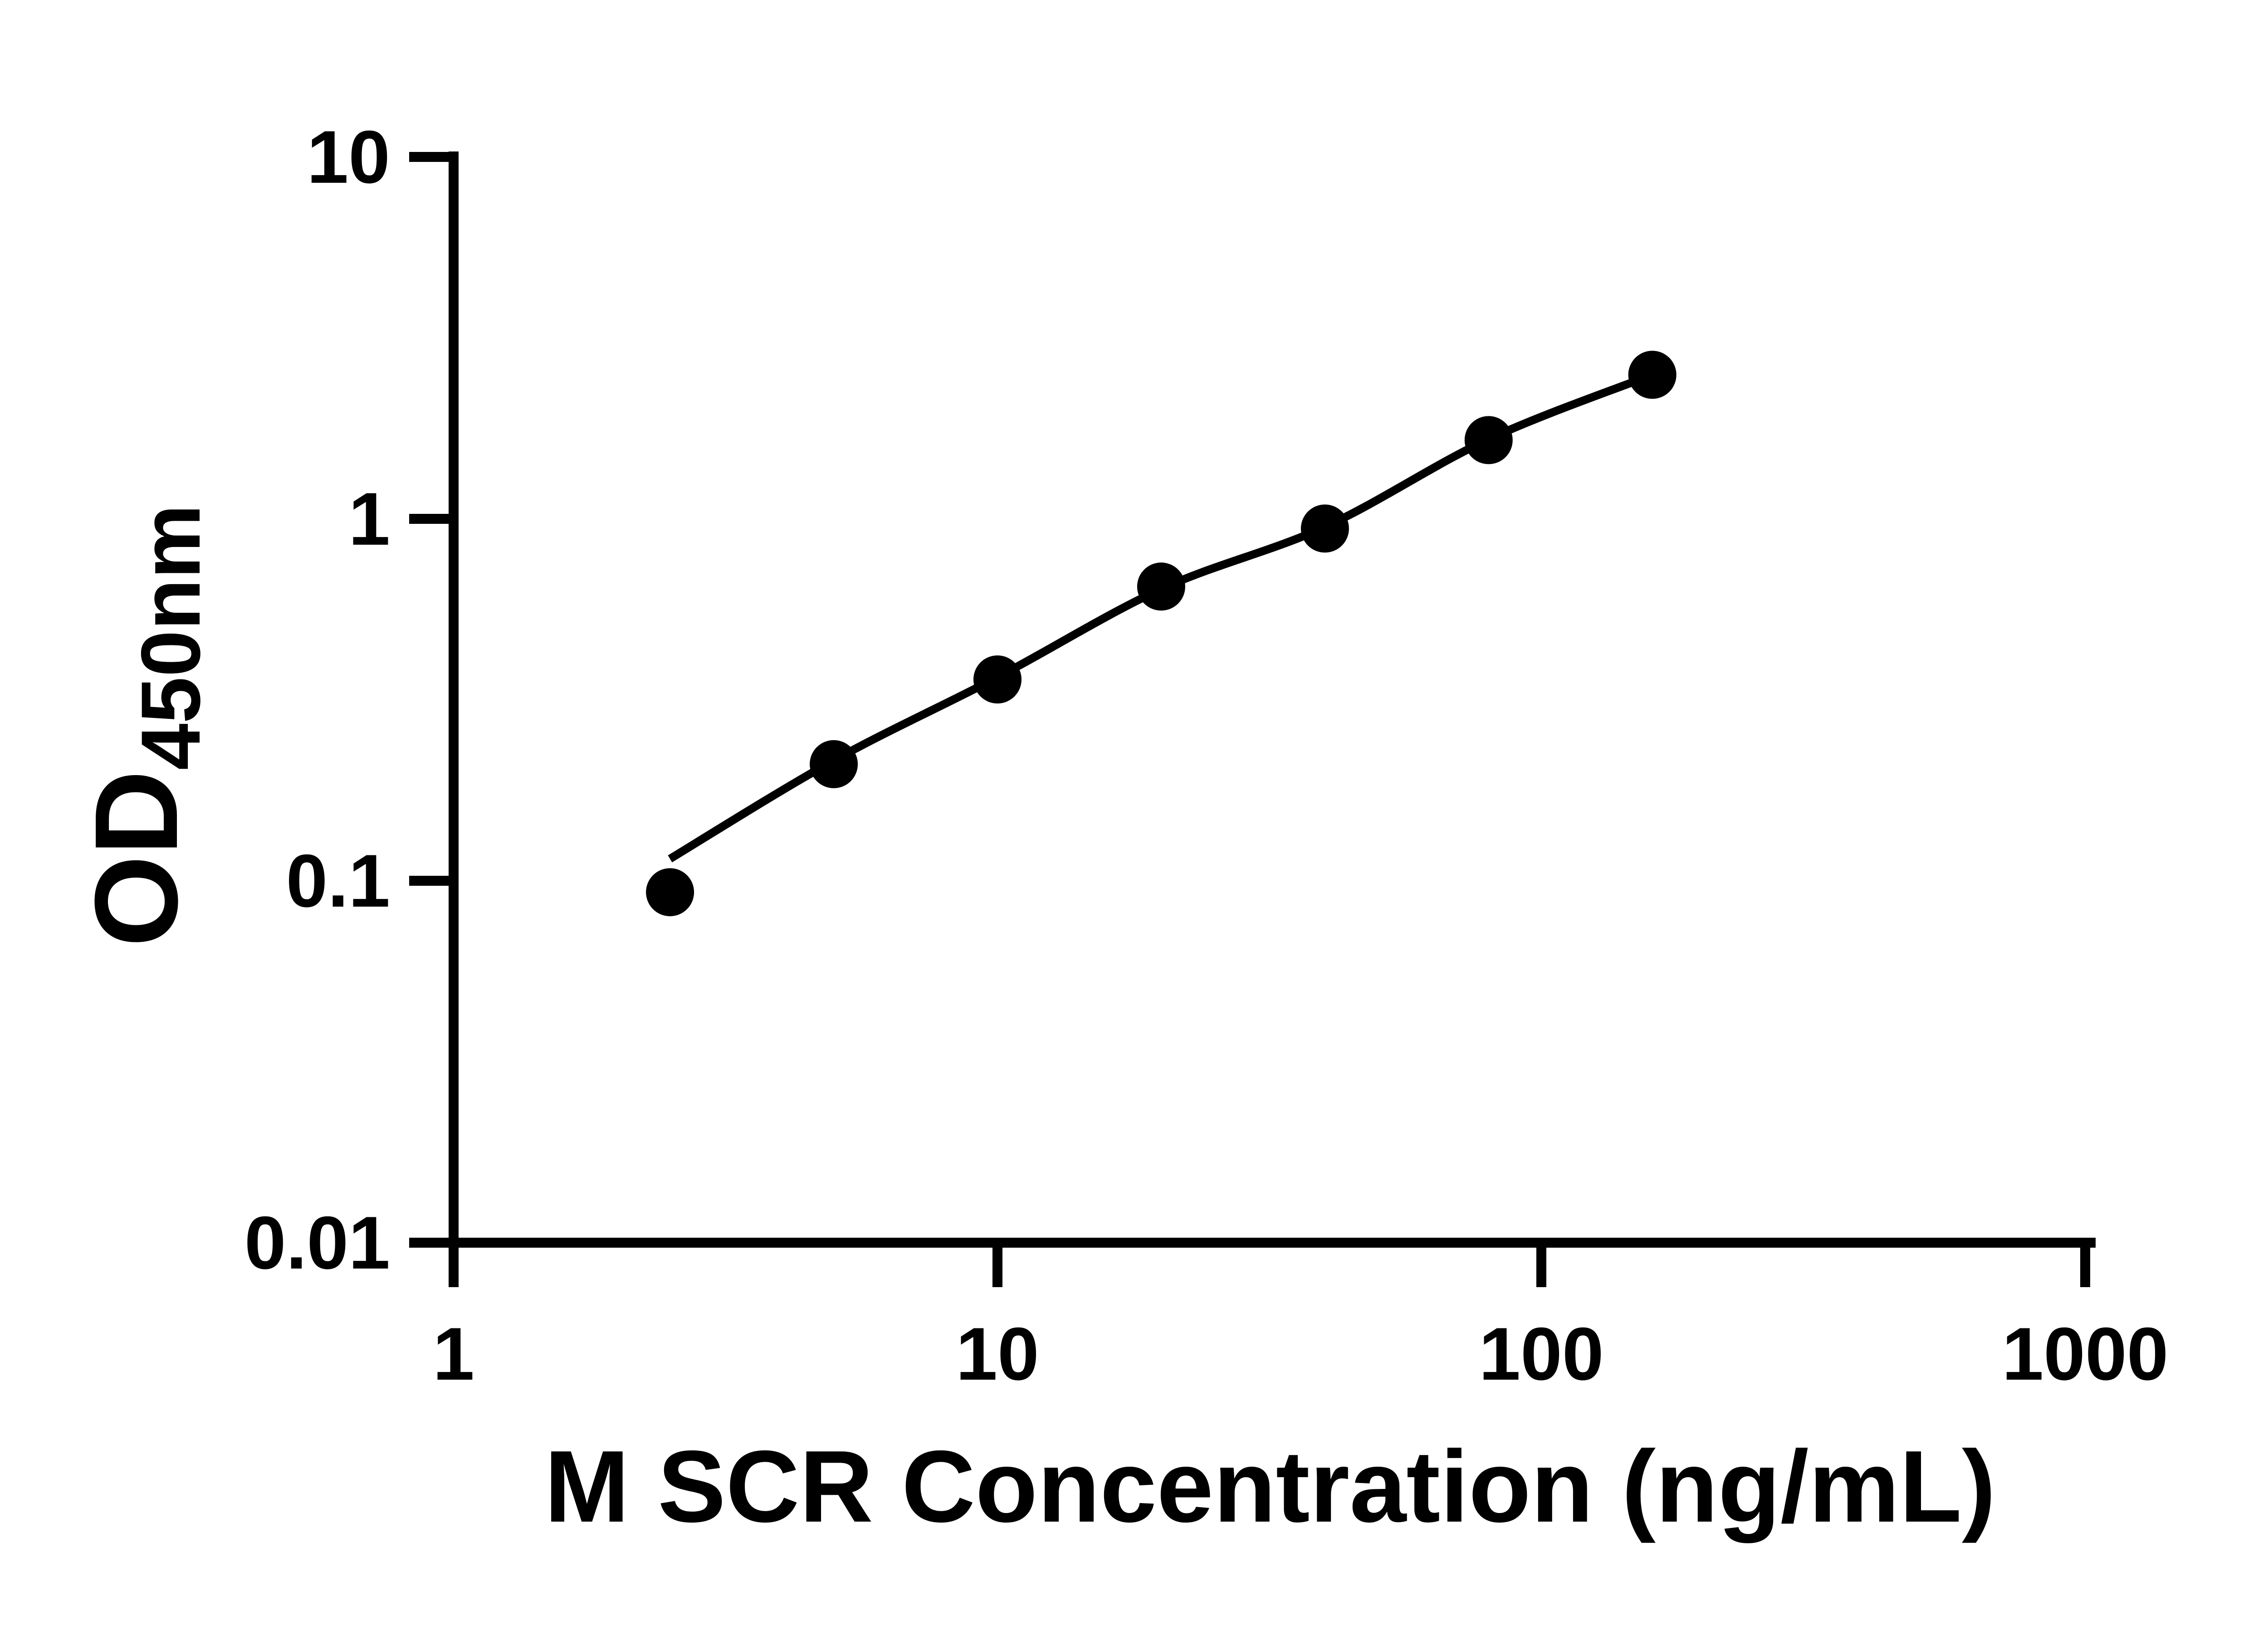 This screenshot has width=2268, height=1635. Describe the element at coordinates (2085, 1354) in the screenshot. I see `x-tick-label: 1000` at that location.